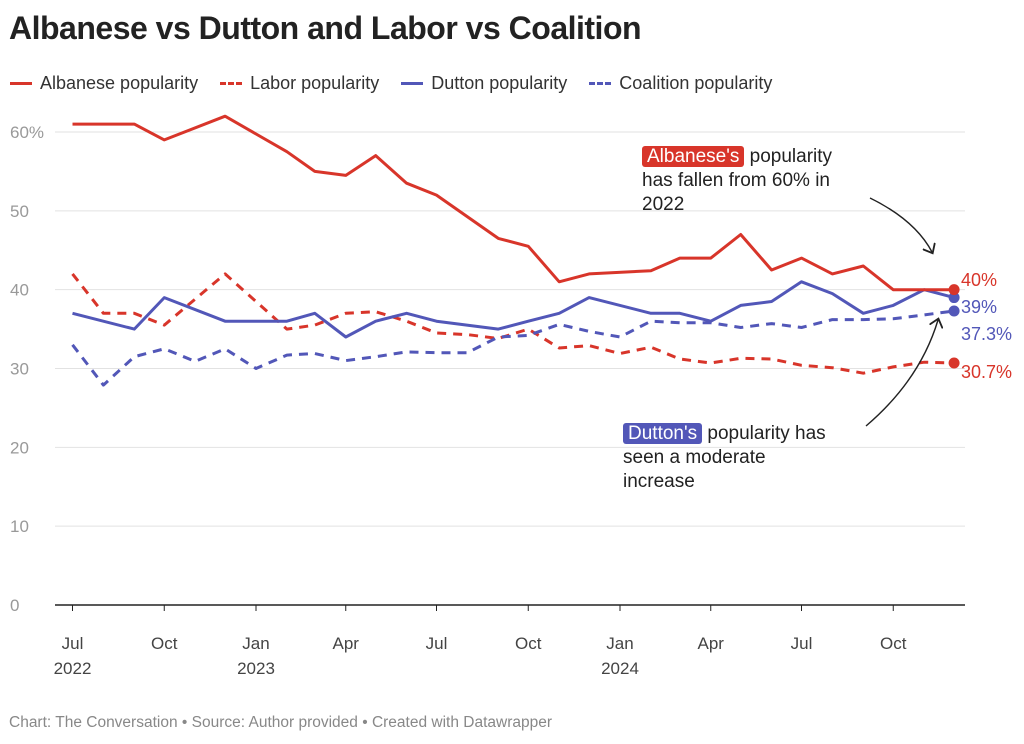 This screenshot has width=1024, height=744. Describe the element at coordinates (766, 433) in the screenshot. I see `annotation-text: popularity has` at that location.